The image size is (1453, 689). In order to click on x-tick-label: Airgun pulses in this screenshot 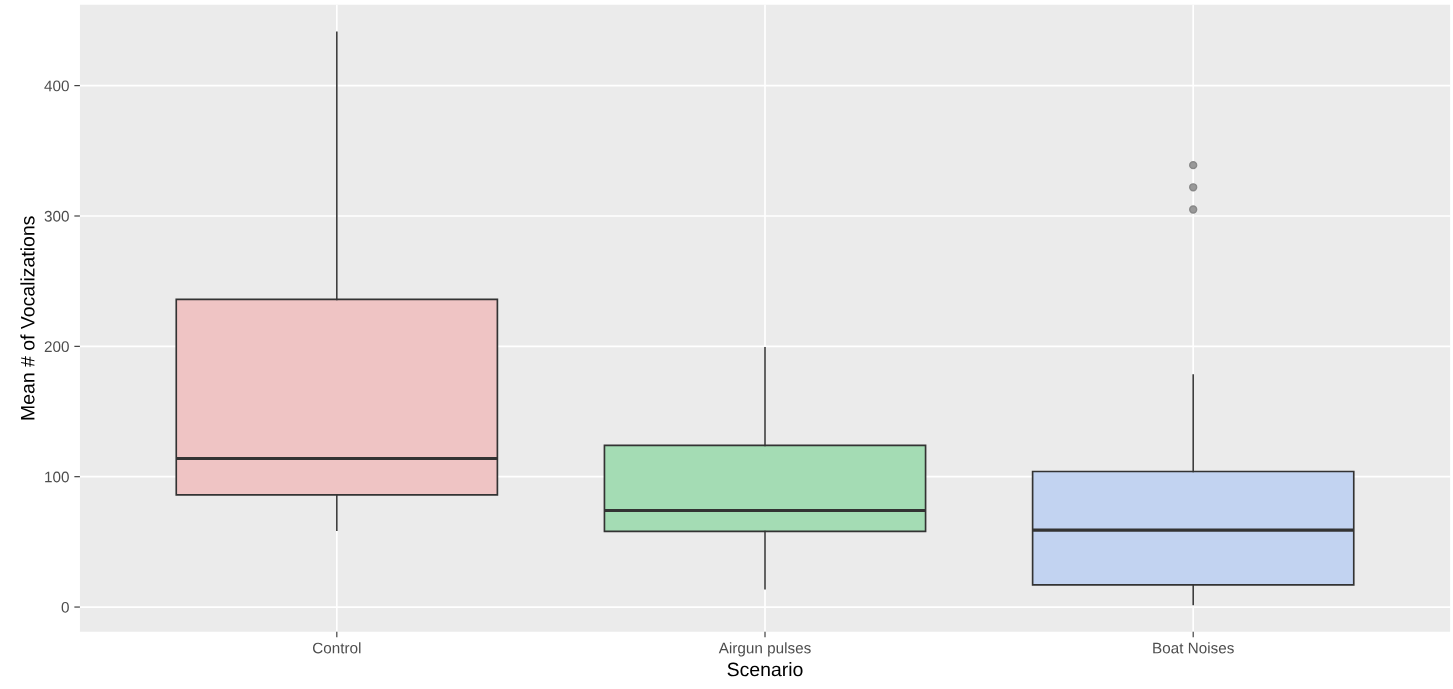, I will do `click(764, 649)`.